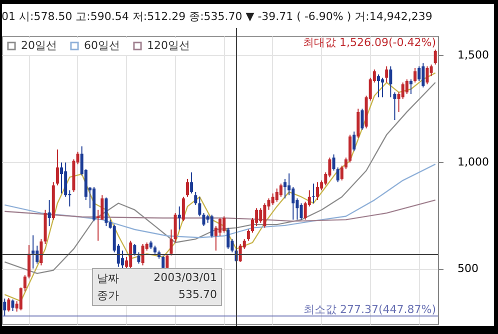 This screenshot has height=334, width=498. What do you see at coordinates (39, 45) in the screenshot?
I see `legend-label: 20일선` at bounding box center [39, 45].